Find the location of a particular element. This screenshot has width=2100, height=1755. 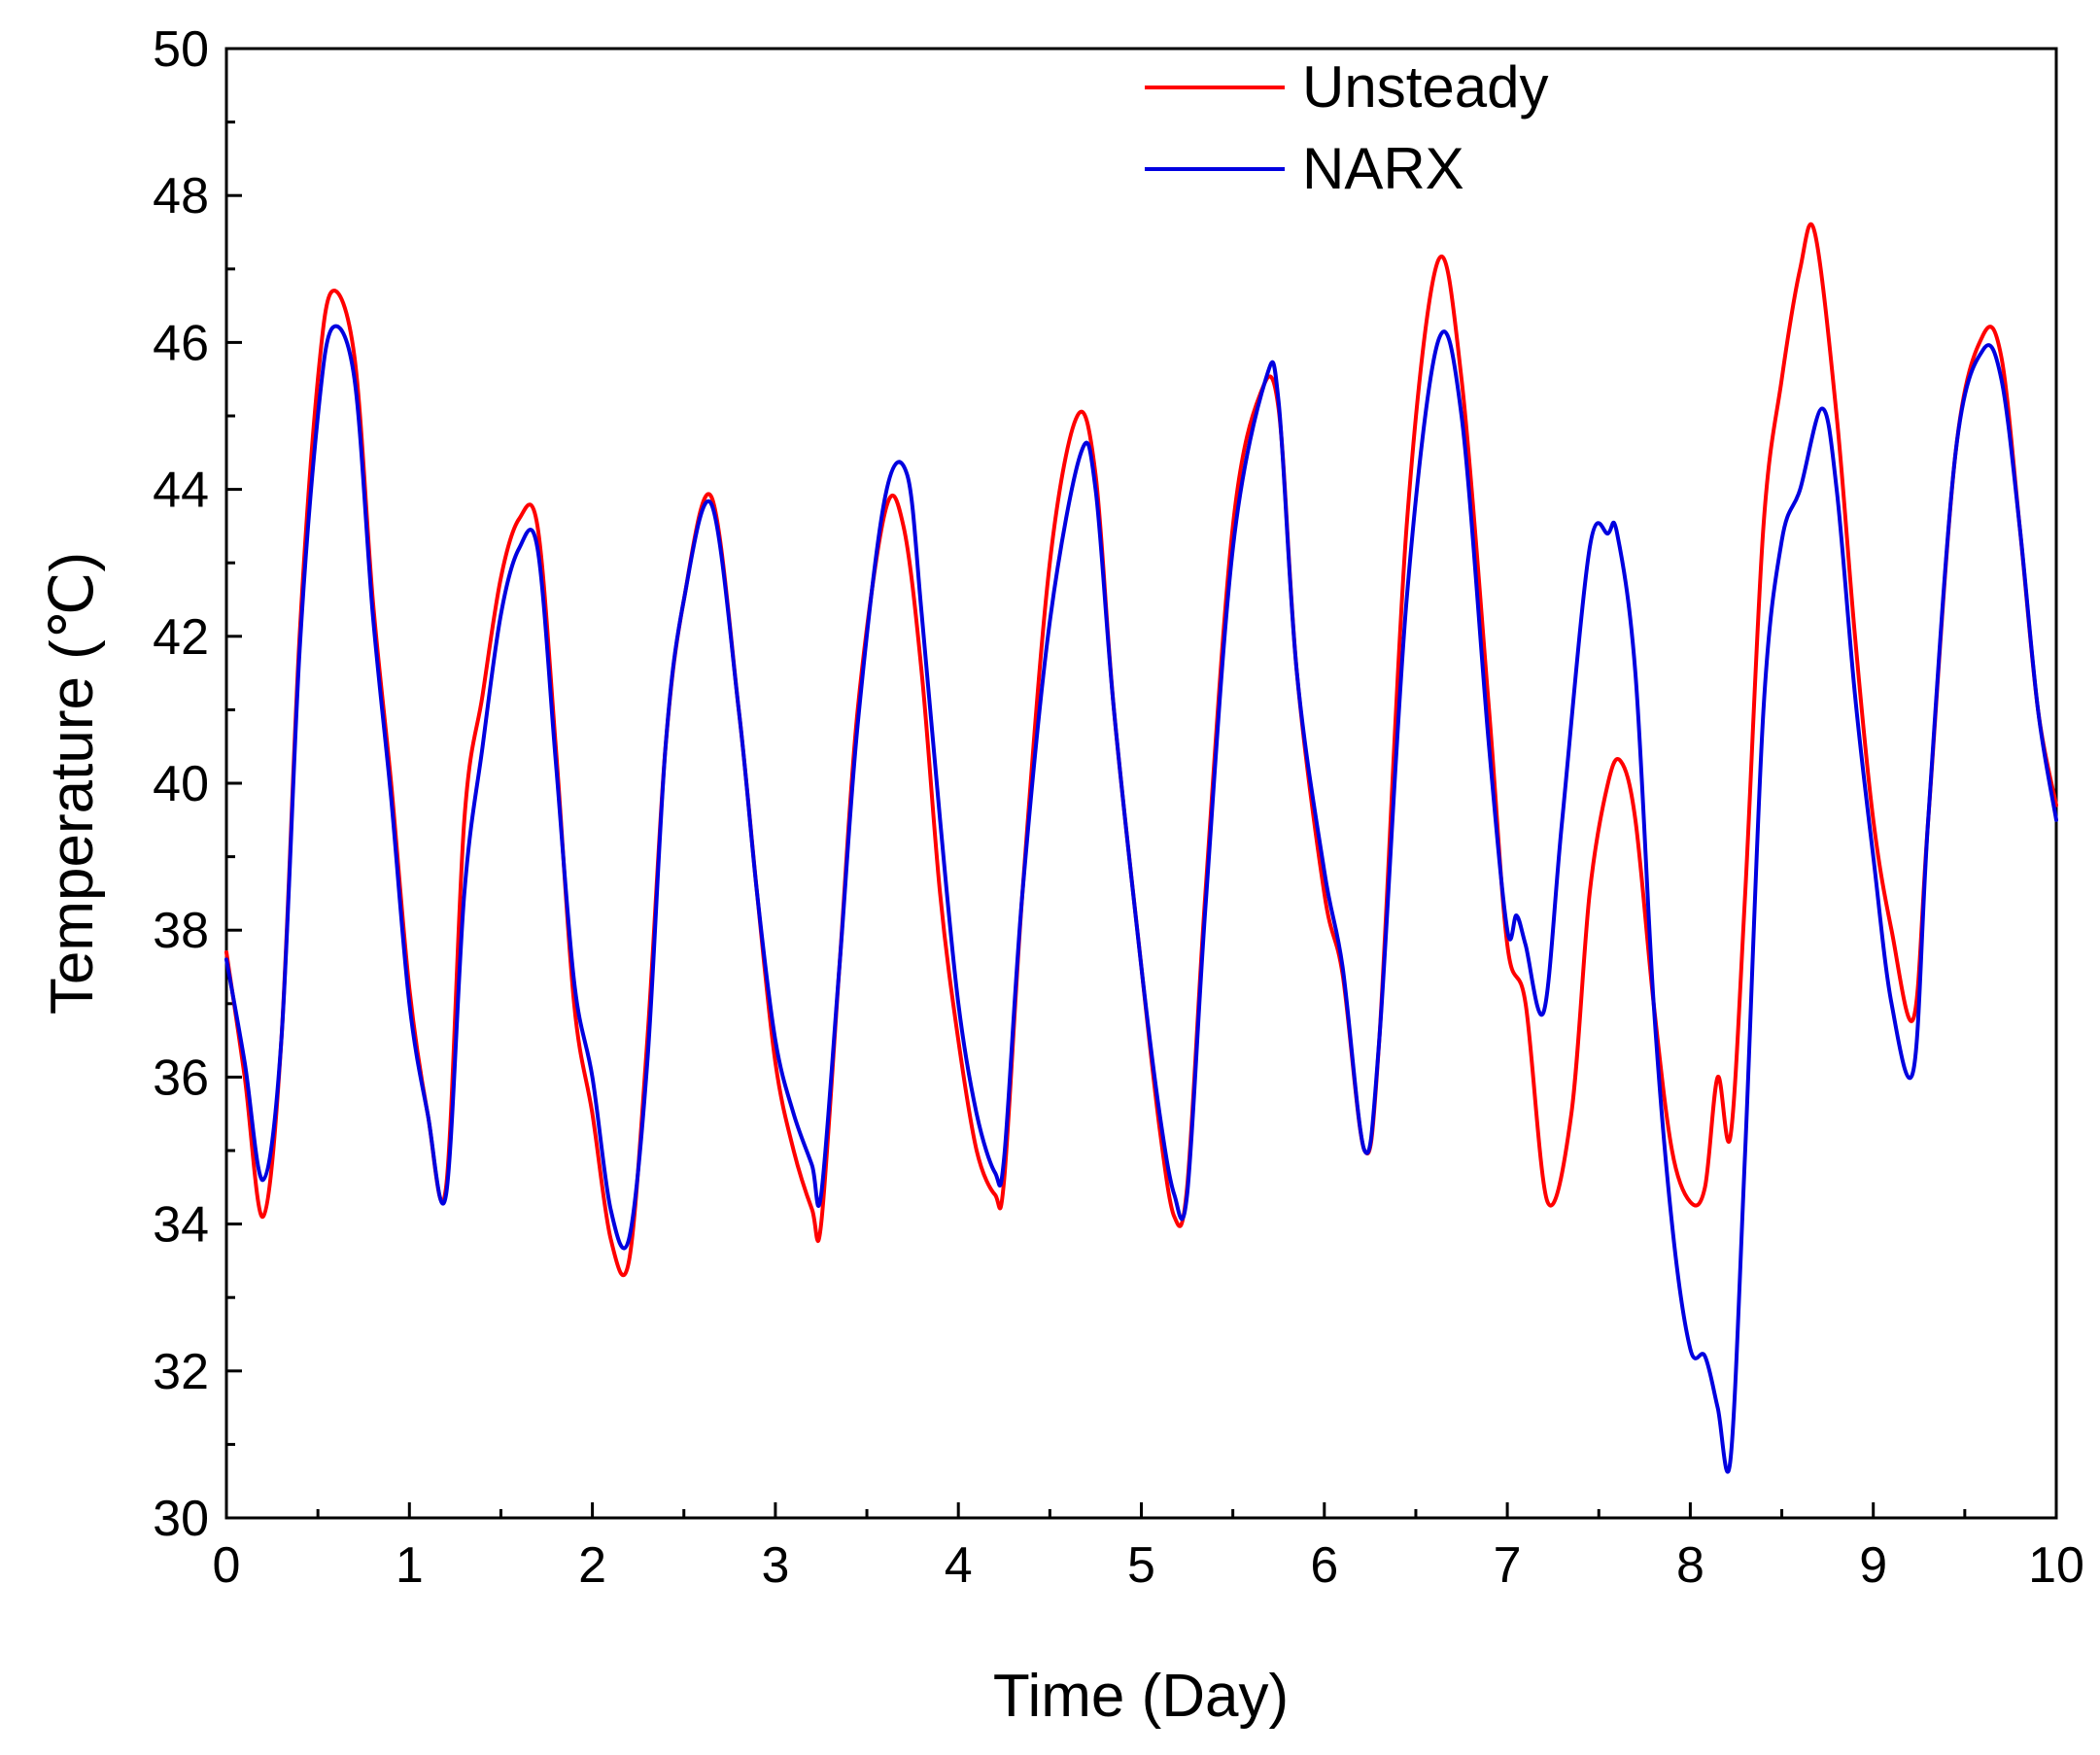

x-tick-label: 6 is located at coordinates (1324, 1565).